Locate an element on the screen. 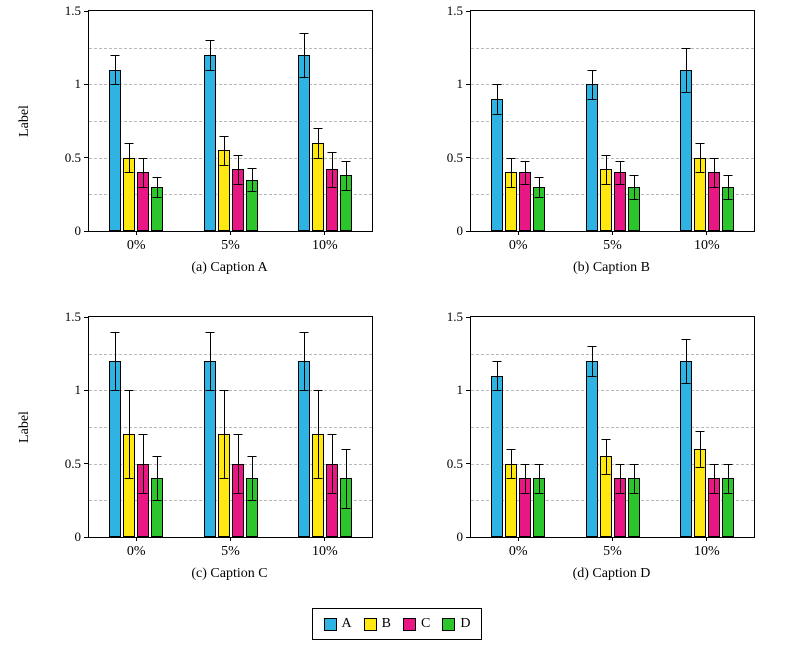 The height and width of the screenshot is (664, 794). y-tick-label: 0.5 is located at coordinates (454, 157).